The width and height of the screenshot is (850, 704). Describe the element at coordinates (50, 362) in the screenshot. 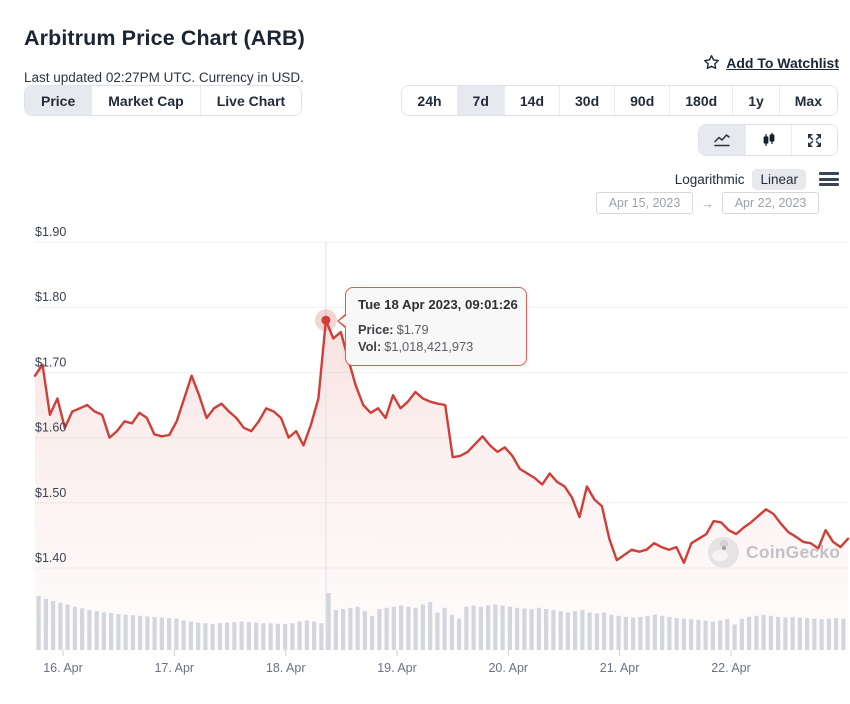

I see `y-axis-label: $1.70` at that location.